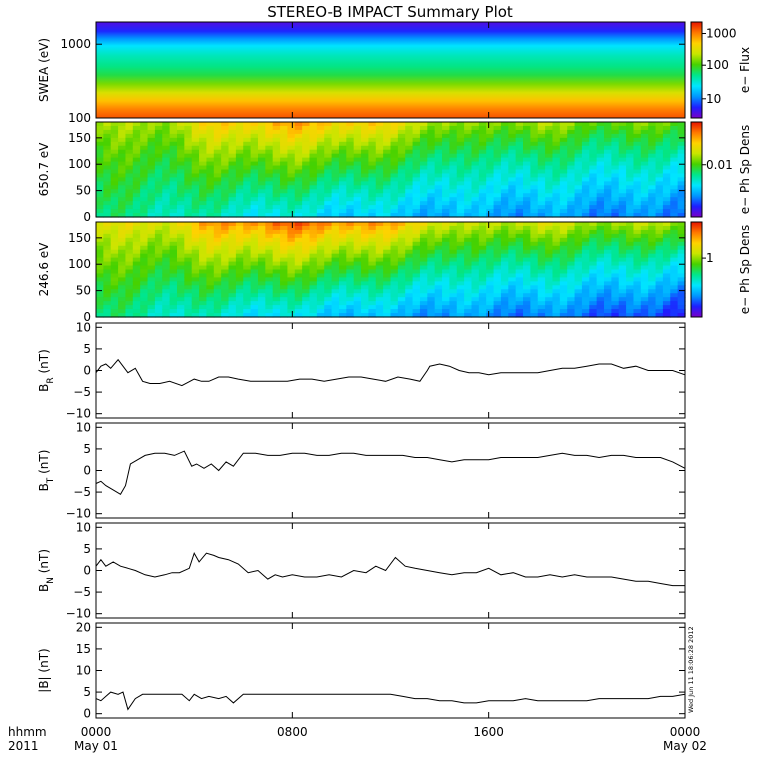 The image size is (780, 780). Describe the element at coordinates (44, 670) in the screenshot. I see `y-axis-label: |B| (nT)` at that location.